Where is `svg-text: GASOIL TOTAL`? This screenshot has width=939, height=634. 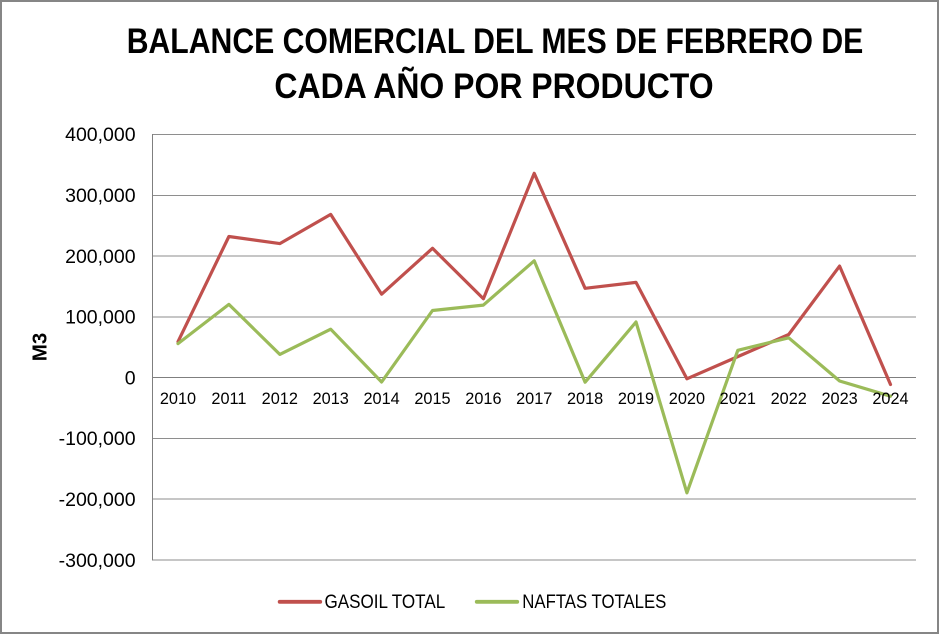
svg-text: GASOIL TOTAL is located at coordinates (385, 601).